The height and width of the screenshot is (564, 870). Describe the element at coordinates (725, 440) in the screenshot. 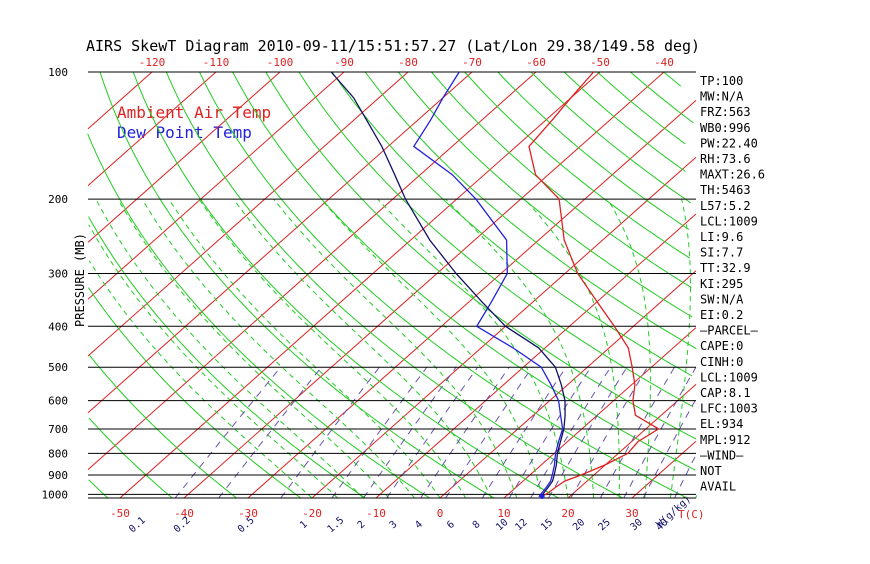

I see `index-label: MPL:912` at that location.